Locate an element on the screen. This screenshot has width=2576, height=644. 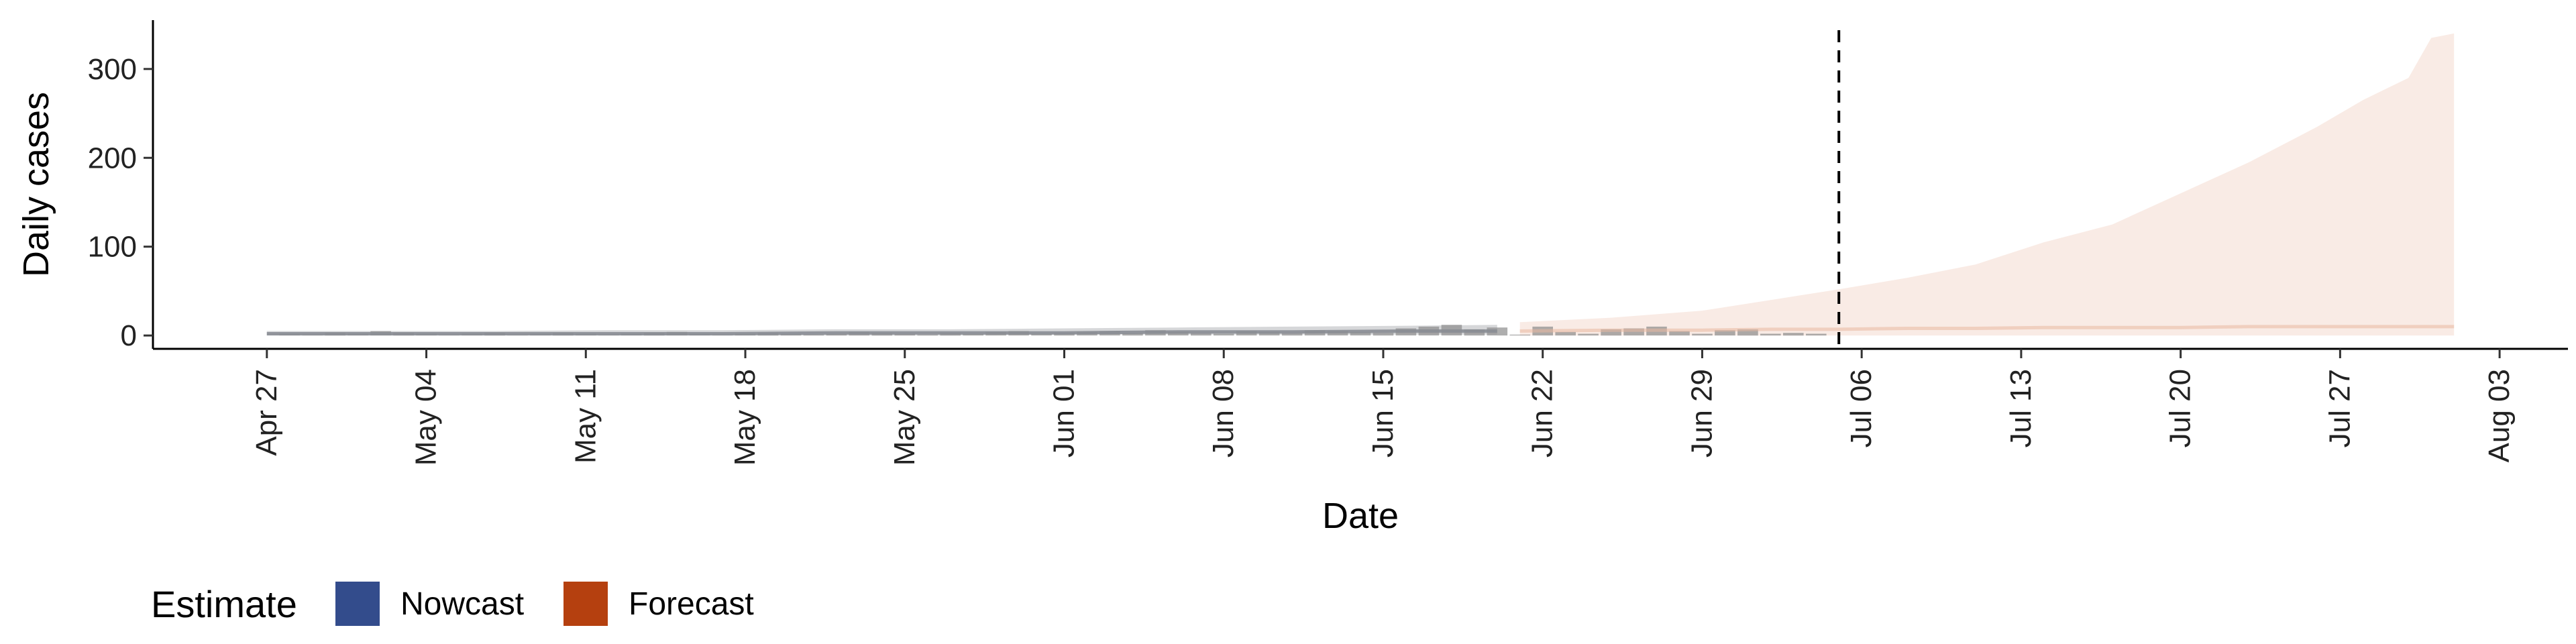
x-tick-label: Aug 03 is located at coordinates (2499, 415).